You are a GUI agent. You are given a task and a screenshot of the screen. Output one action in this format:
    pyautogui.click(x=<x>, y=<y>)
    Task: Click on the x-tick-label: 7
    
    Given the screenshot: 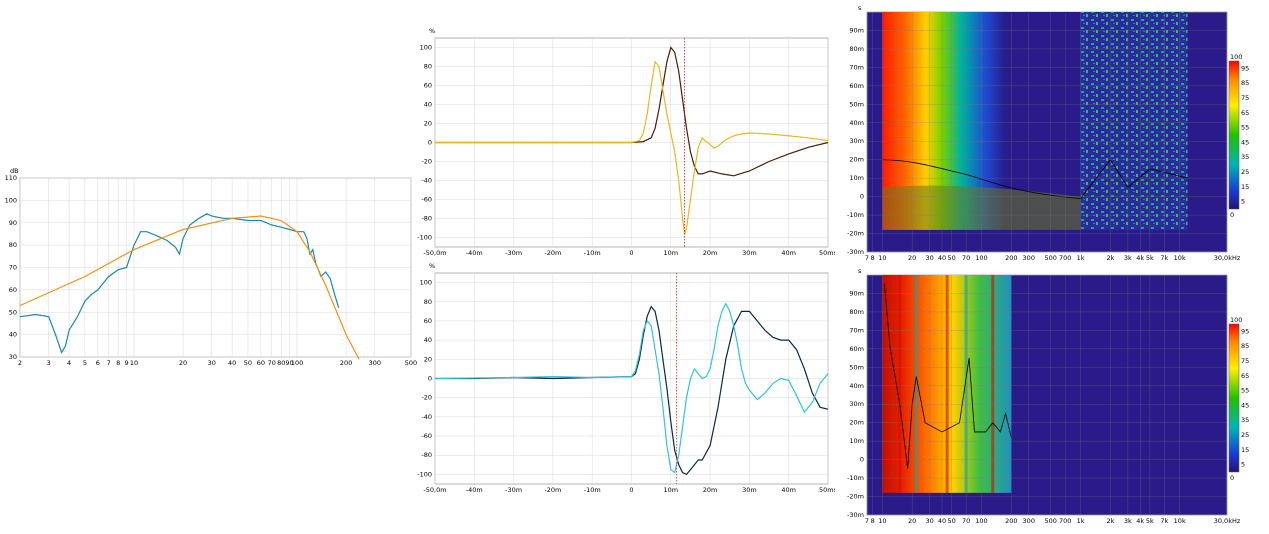 What is the action you would take?
    pyautogui.click(x=867, y=521)
    